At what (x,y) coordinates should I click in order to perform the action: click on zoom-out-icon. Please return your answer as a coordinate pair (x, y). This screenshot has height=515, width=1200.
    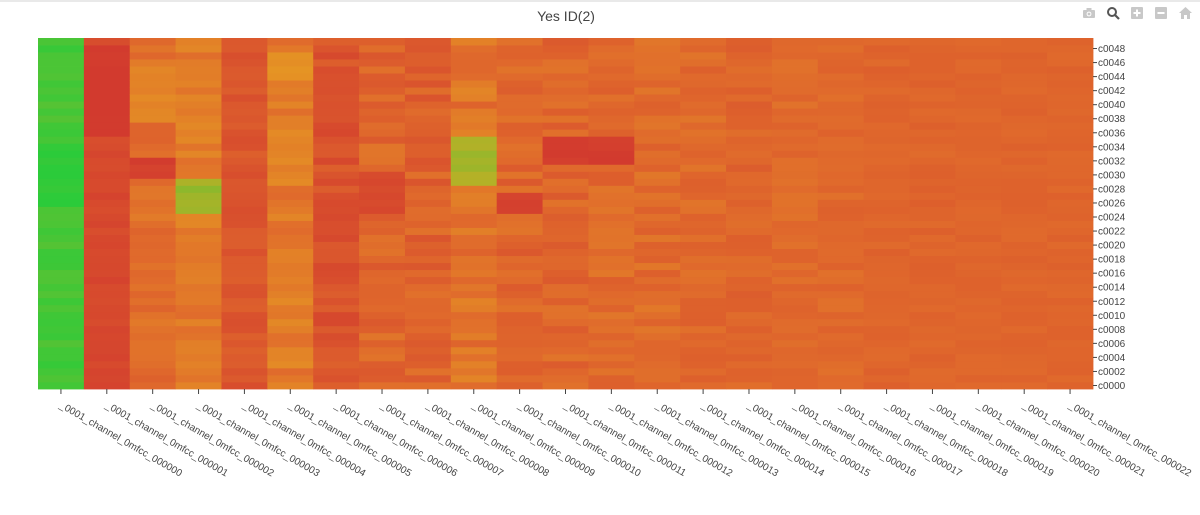
    Looking at the image, I should click on (1161, 13).